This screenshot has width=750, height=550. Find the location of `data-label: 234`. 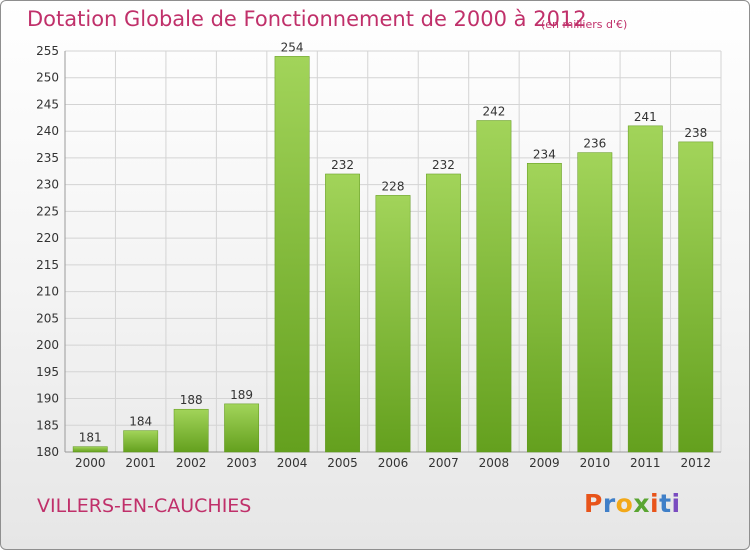

data-label: 234 is located at coordinates (544, 154).